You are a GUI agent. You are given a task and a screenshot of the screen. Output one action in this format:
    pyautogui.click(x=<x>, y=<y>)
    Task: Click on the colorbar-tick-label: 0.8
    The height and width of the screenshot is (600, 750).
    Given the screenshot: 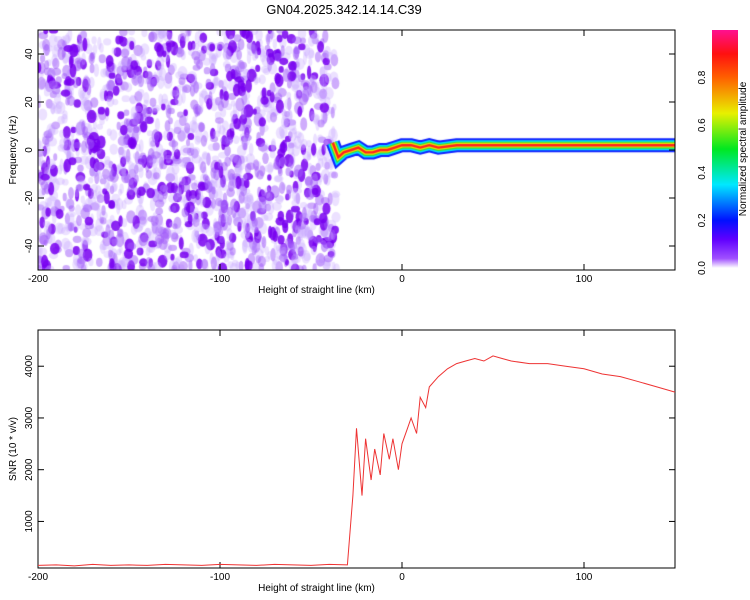 What is the action you would take?
    pyautogui.click(x=702, y=77)
    